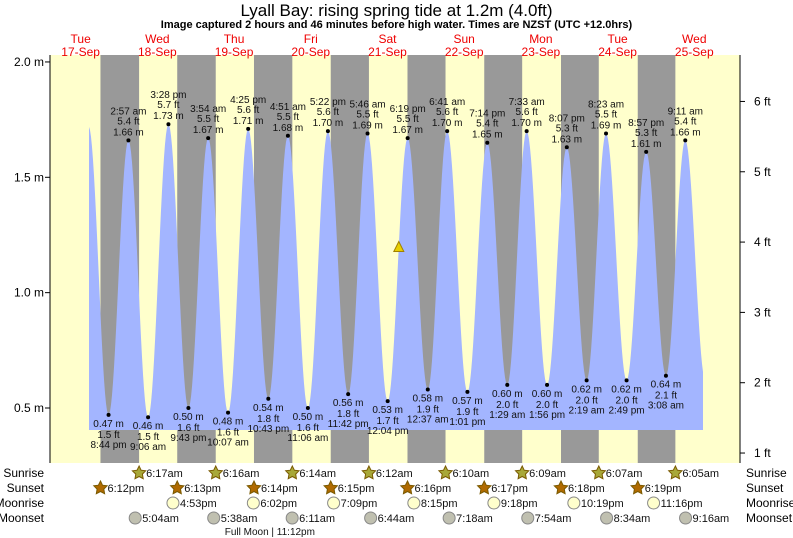  What do you see at coordinates (108, 445) in the screenshot?
I see `low-tide-time: 8:44 pm` at bounding box center [108, 445].